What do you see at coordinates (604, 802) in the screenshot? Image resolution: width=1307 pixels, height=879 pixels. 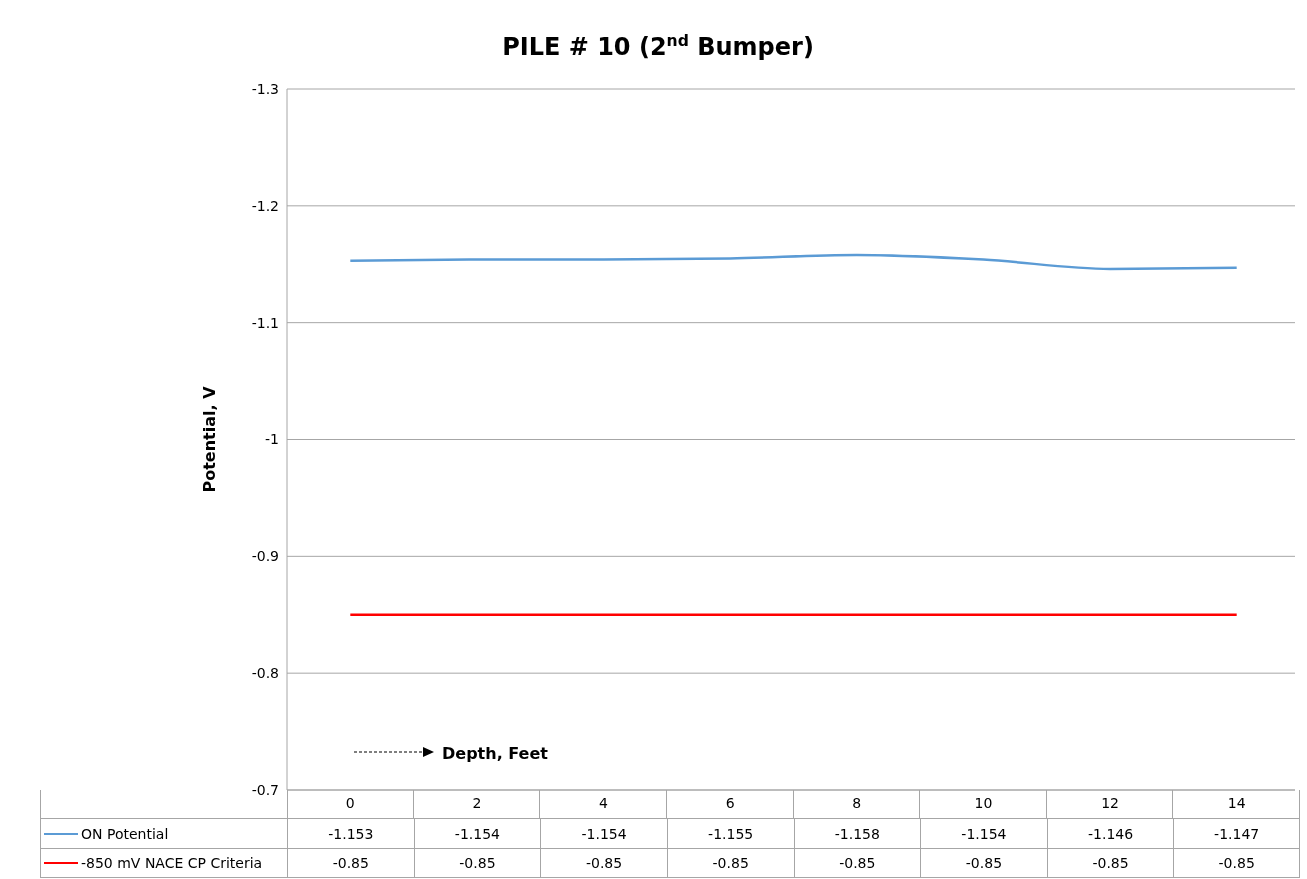 I see `x-tick-label: 4` at bounding box center [604, 802].